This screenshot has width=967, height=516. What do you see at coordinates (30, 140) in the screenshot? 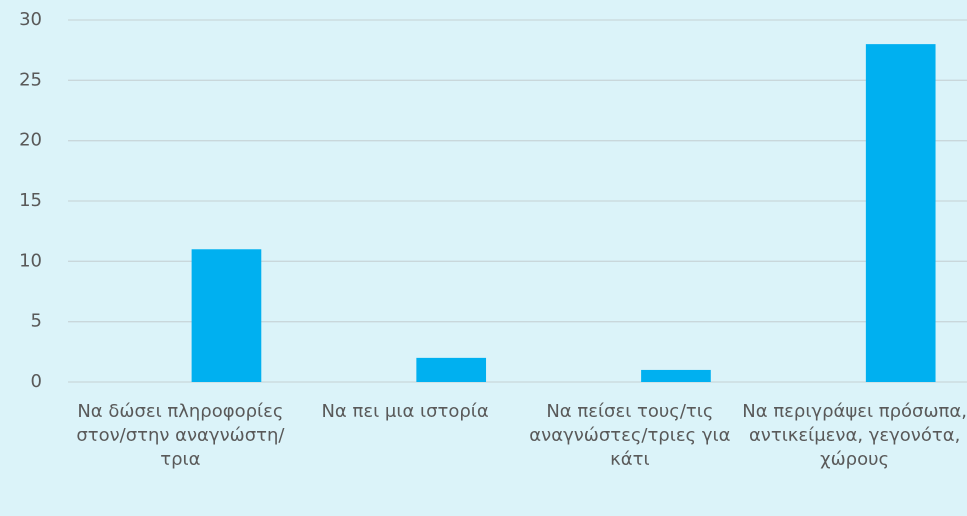
I see `y-tick-label: 20` at bounding box center [30, 140].